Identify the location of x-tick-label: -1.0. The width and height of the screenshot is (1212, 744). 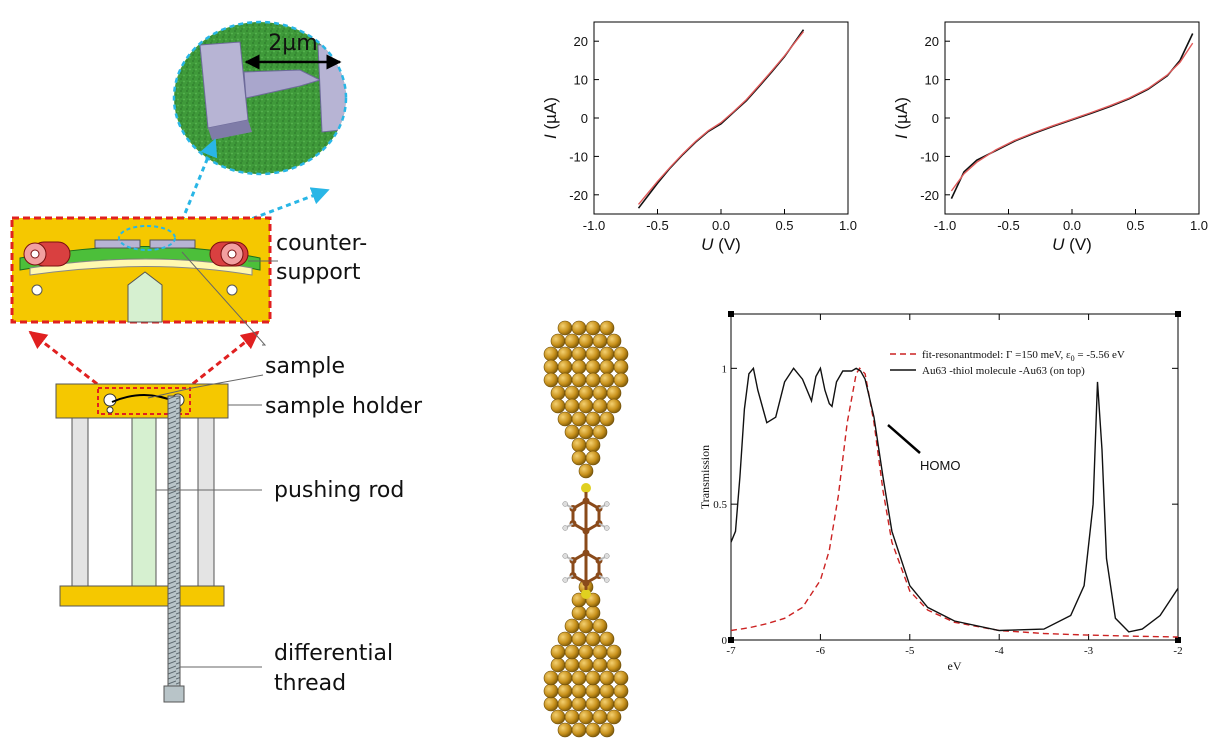
(594, 225).